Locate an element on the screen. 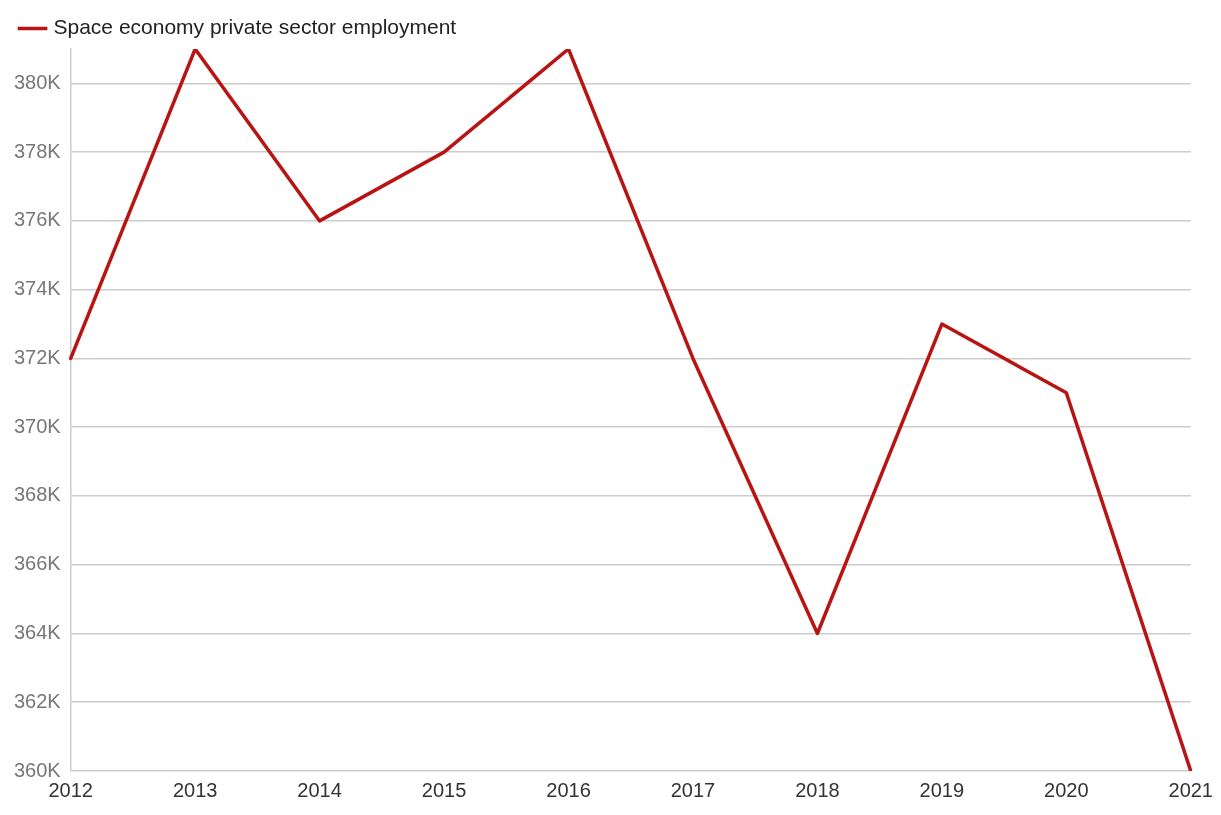 The height and width of the screenshot is (815, 1221). x-tick-label: 2013 is located at coordinates (195, 789).